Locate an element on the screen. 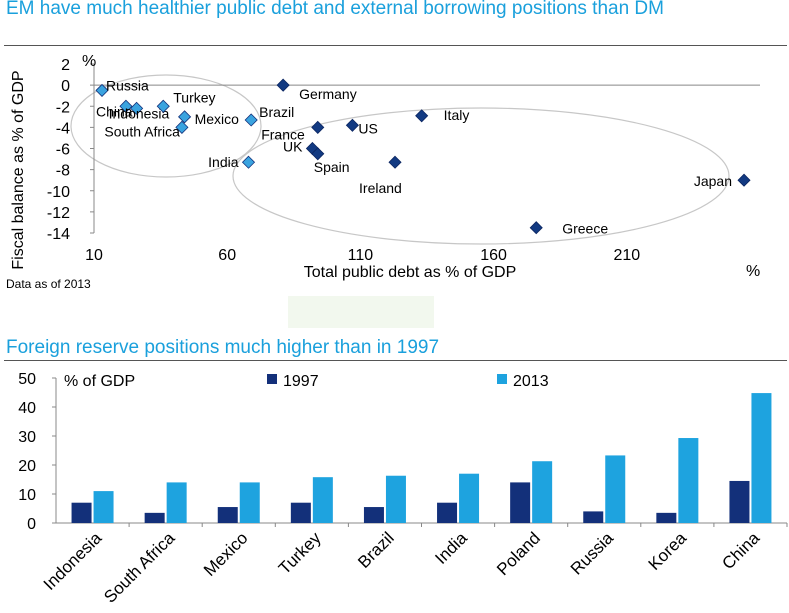 The image size is (789, 613). bar-1997-poland is located at coordinates (520, 502).